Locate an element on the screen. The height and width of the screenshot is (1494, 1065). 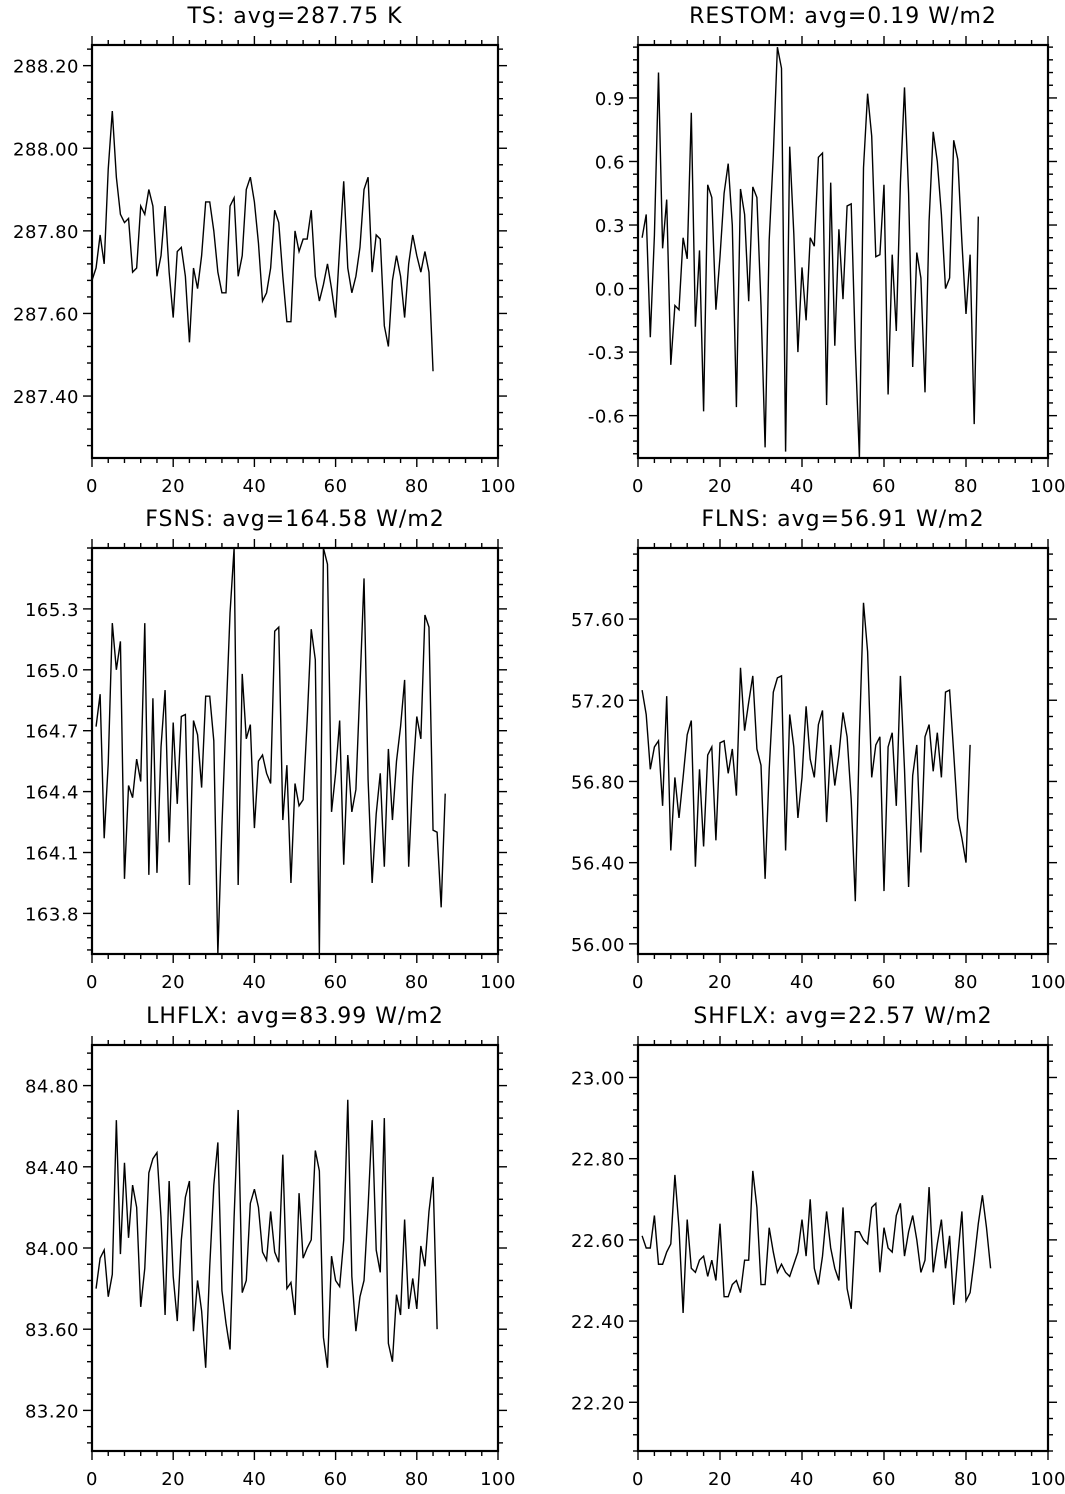
y-tick-label: -0.3 is located at coordinates (606, 353).